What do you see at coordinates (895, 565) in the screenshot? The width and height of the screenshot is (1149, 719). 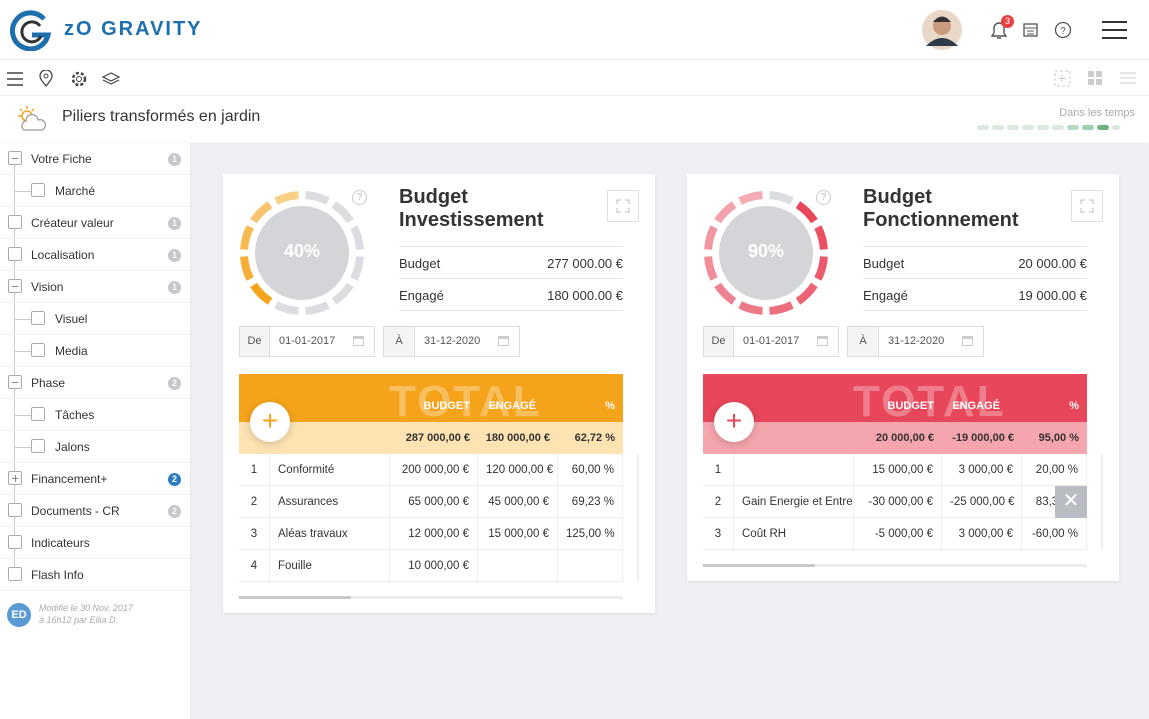 I see `scroll-track` at bounding box center [895, 565].